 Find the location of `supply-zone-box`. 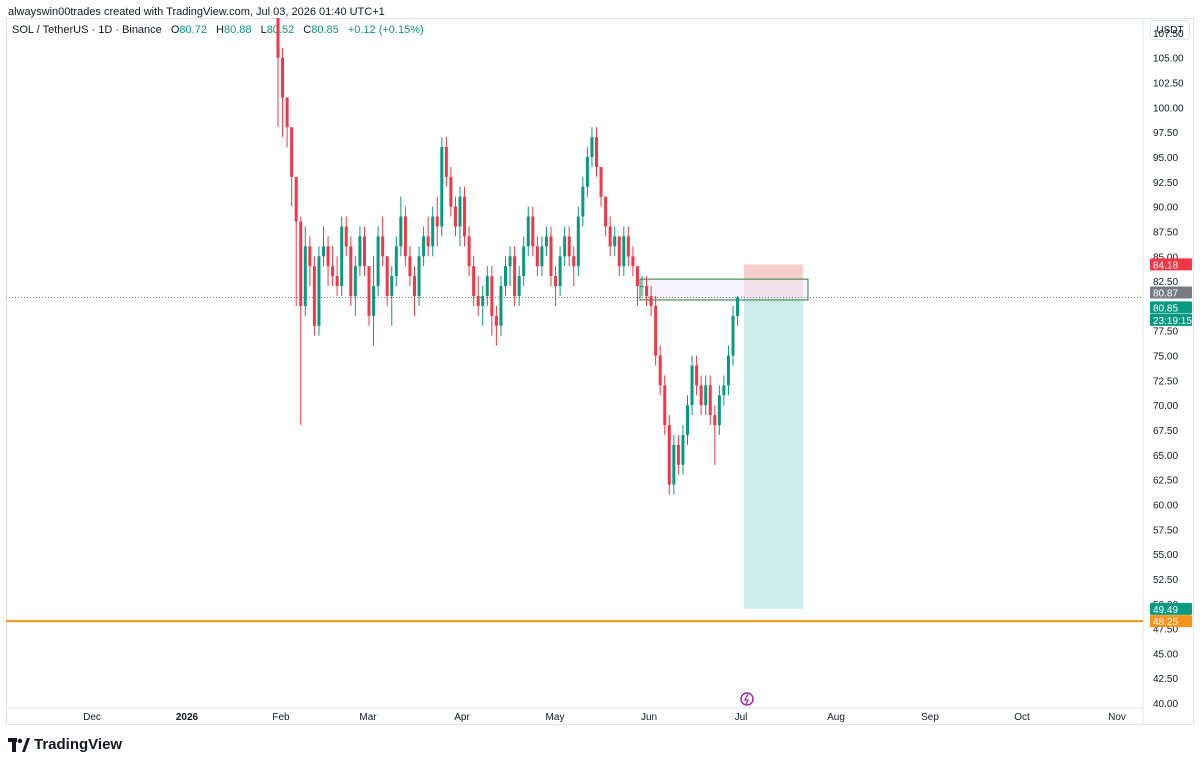

supply-zone-box is located at coordinates (724, 289).